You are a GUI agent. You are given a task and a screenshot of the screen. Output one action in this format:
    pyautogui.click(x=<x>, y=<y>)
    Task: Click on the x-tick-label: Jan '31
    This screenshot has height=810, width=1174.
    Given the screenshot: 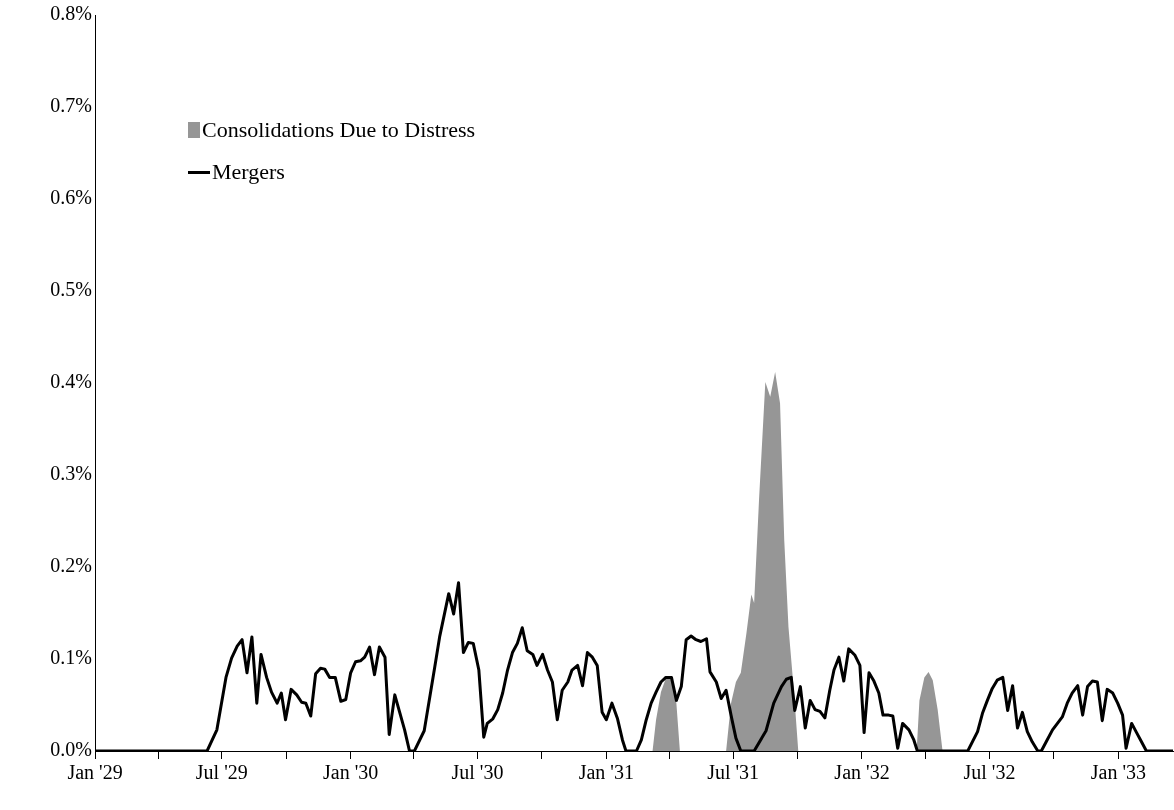 What is the action you would take?
    pyautogui.click(x=606, y=772)
    